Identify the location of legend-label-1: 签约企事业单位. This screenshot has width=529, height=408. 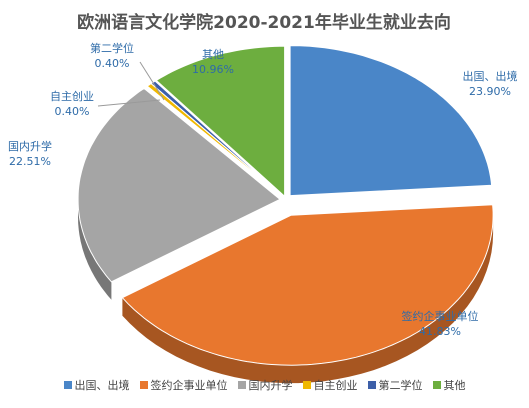
(189, 385).